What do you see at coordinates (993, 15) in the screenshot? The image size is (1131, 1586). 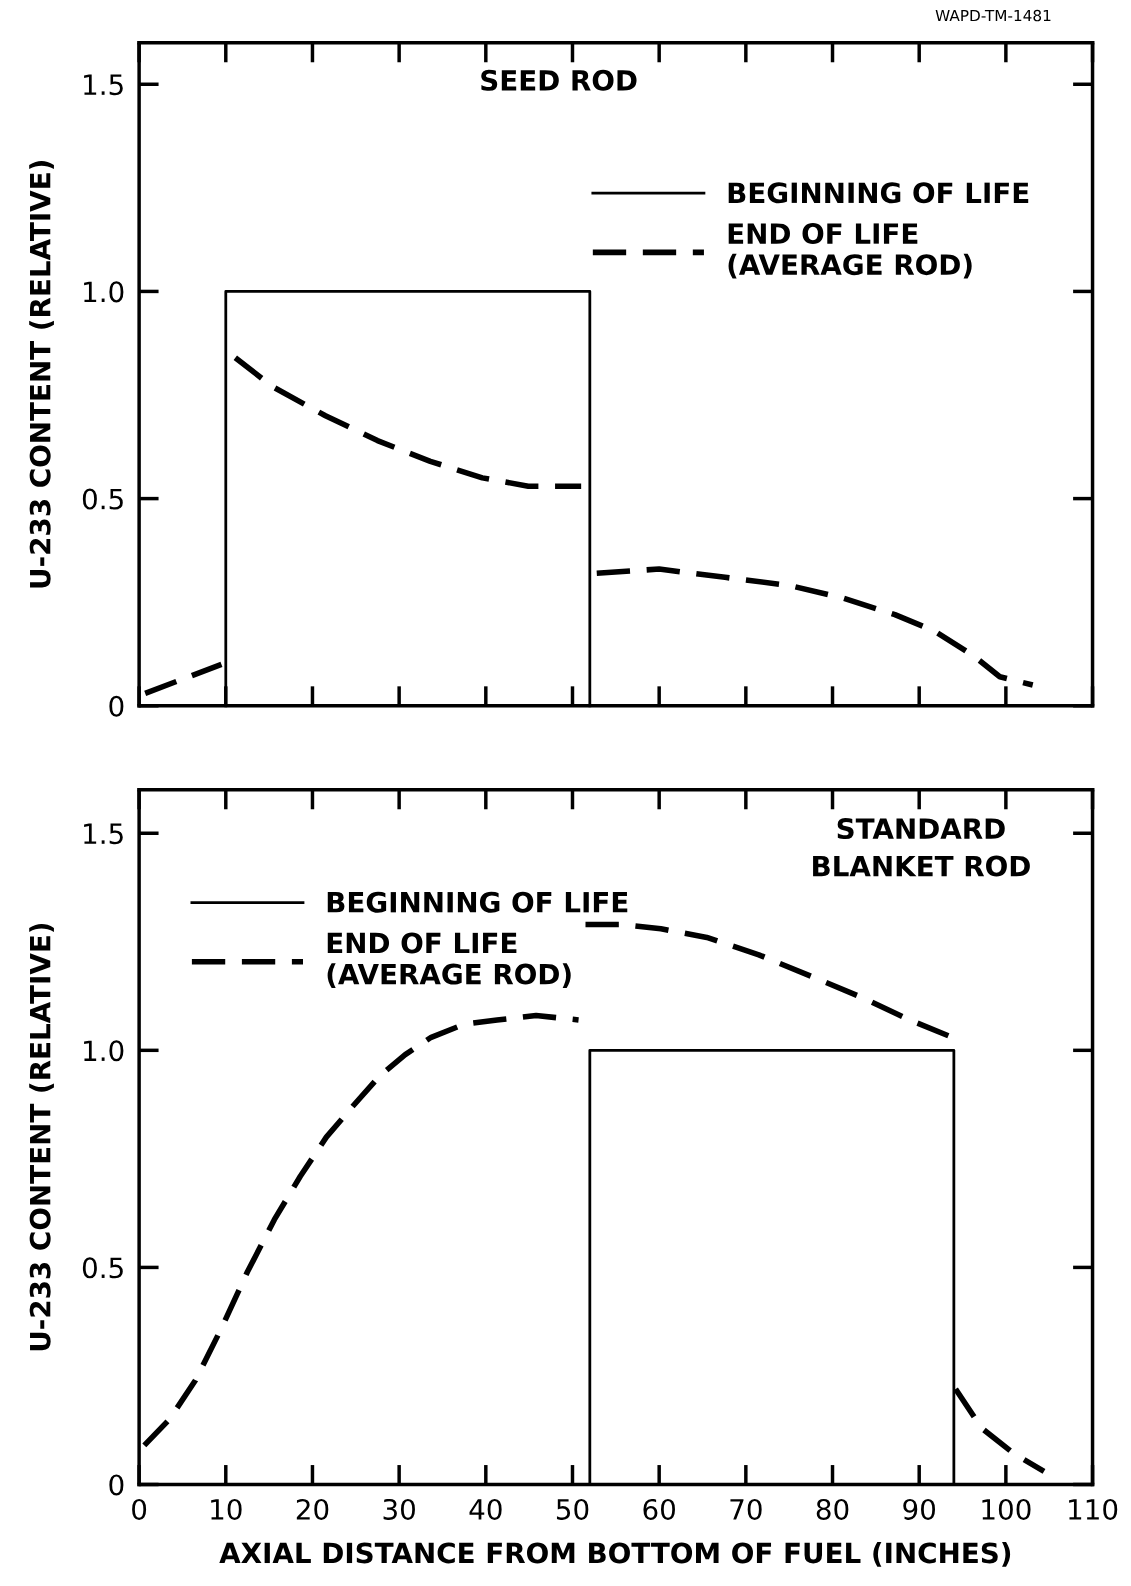 I see `text: WAPD-TM-1481` at bounding box center [993, 15].